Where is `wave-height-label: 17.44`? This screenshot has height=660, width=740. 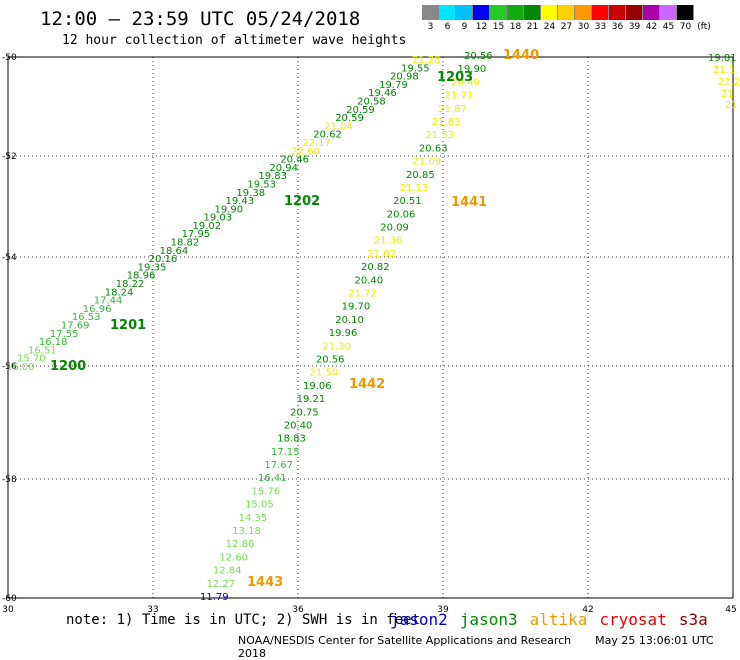
wave-height-label: 17.44 is located at coordinates (108, 301).